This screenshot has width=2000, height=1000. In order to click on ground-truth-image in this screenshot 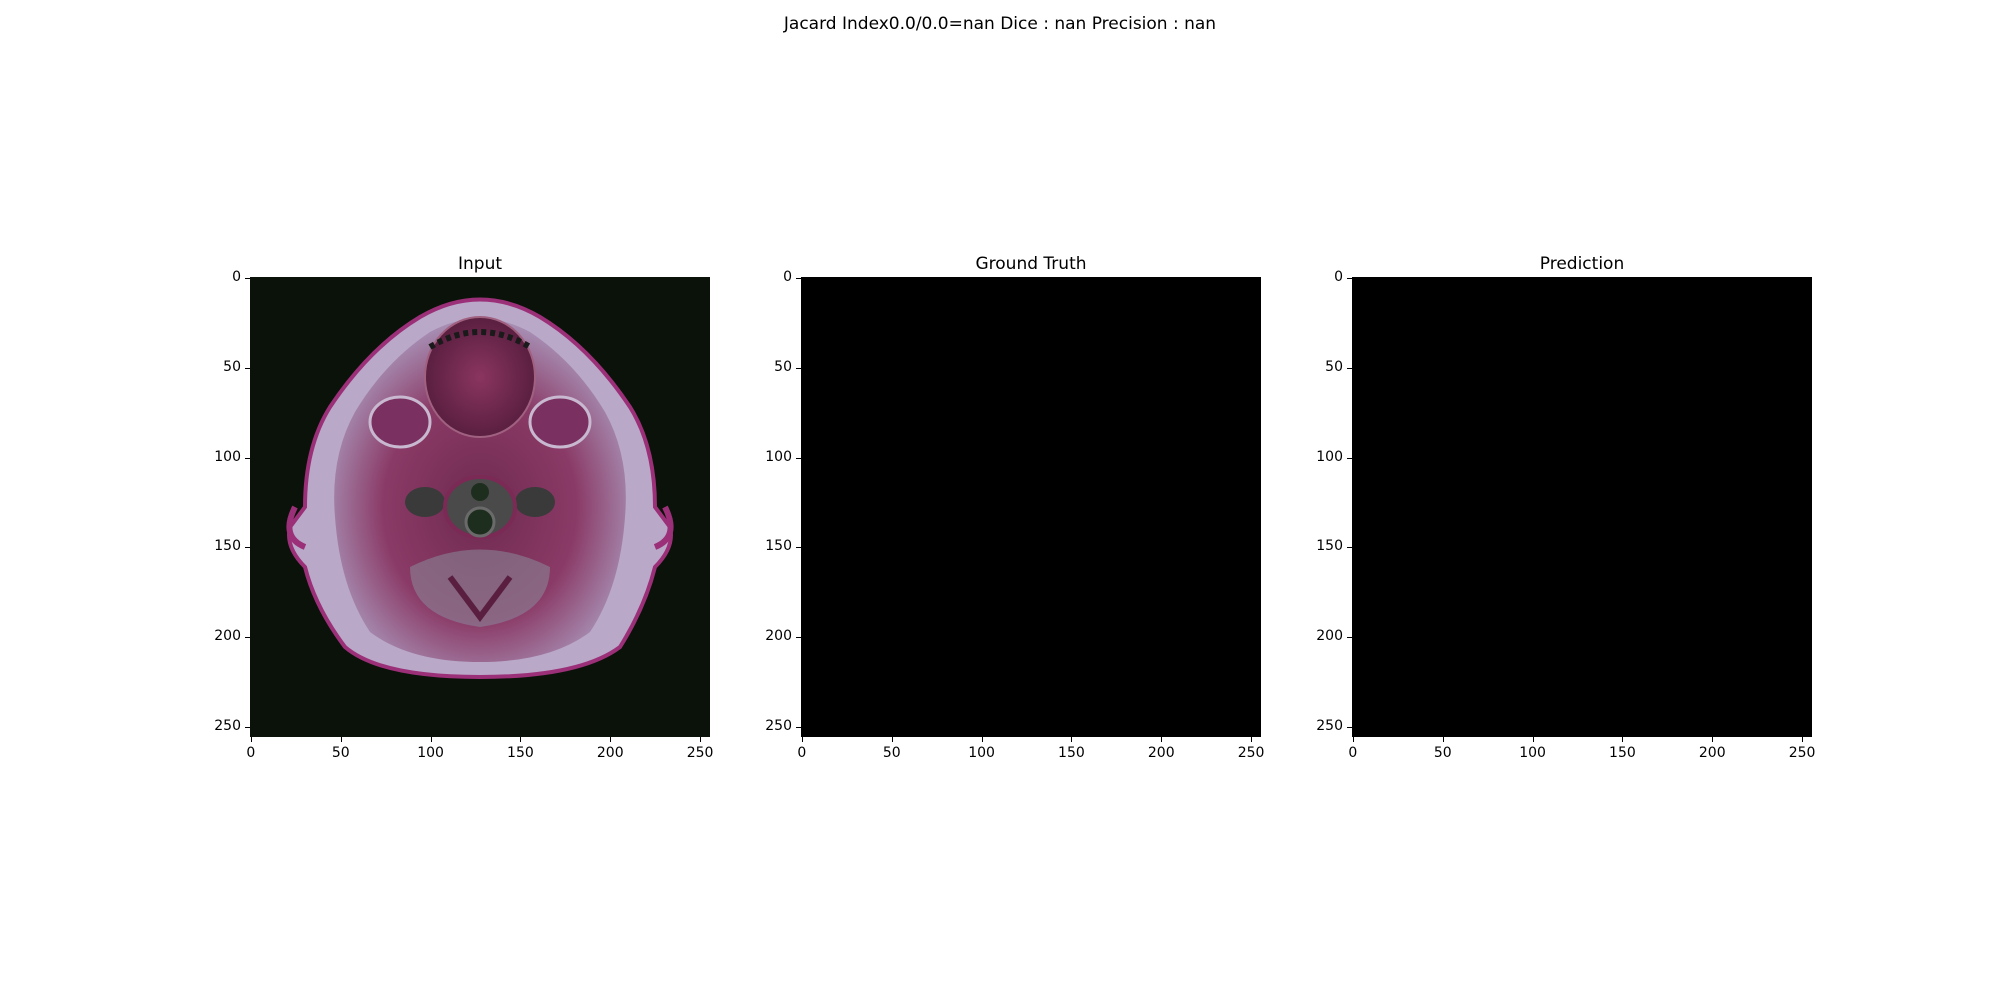, I will do `click(1031, 507)`.